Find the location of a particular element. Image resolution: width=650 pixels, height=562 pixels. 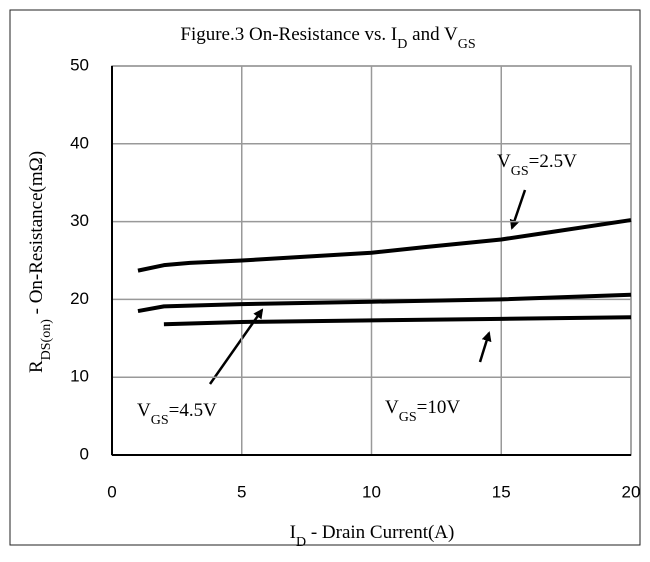

y-tick-label: 10 is located at coordinates (79, 376).